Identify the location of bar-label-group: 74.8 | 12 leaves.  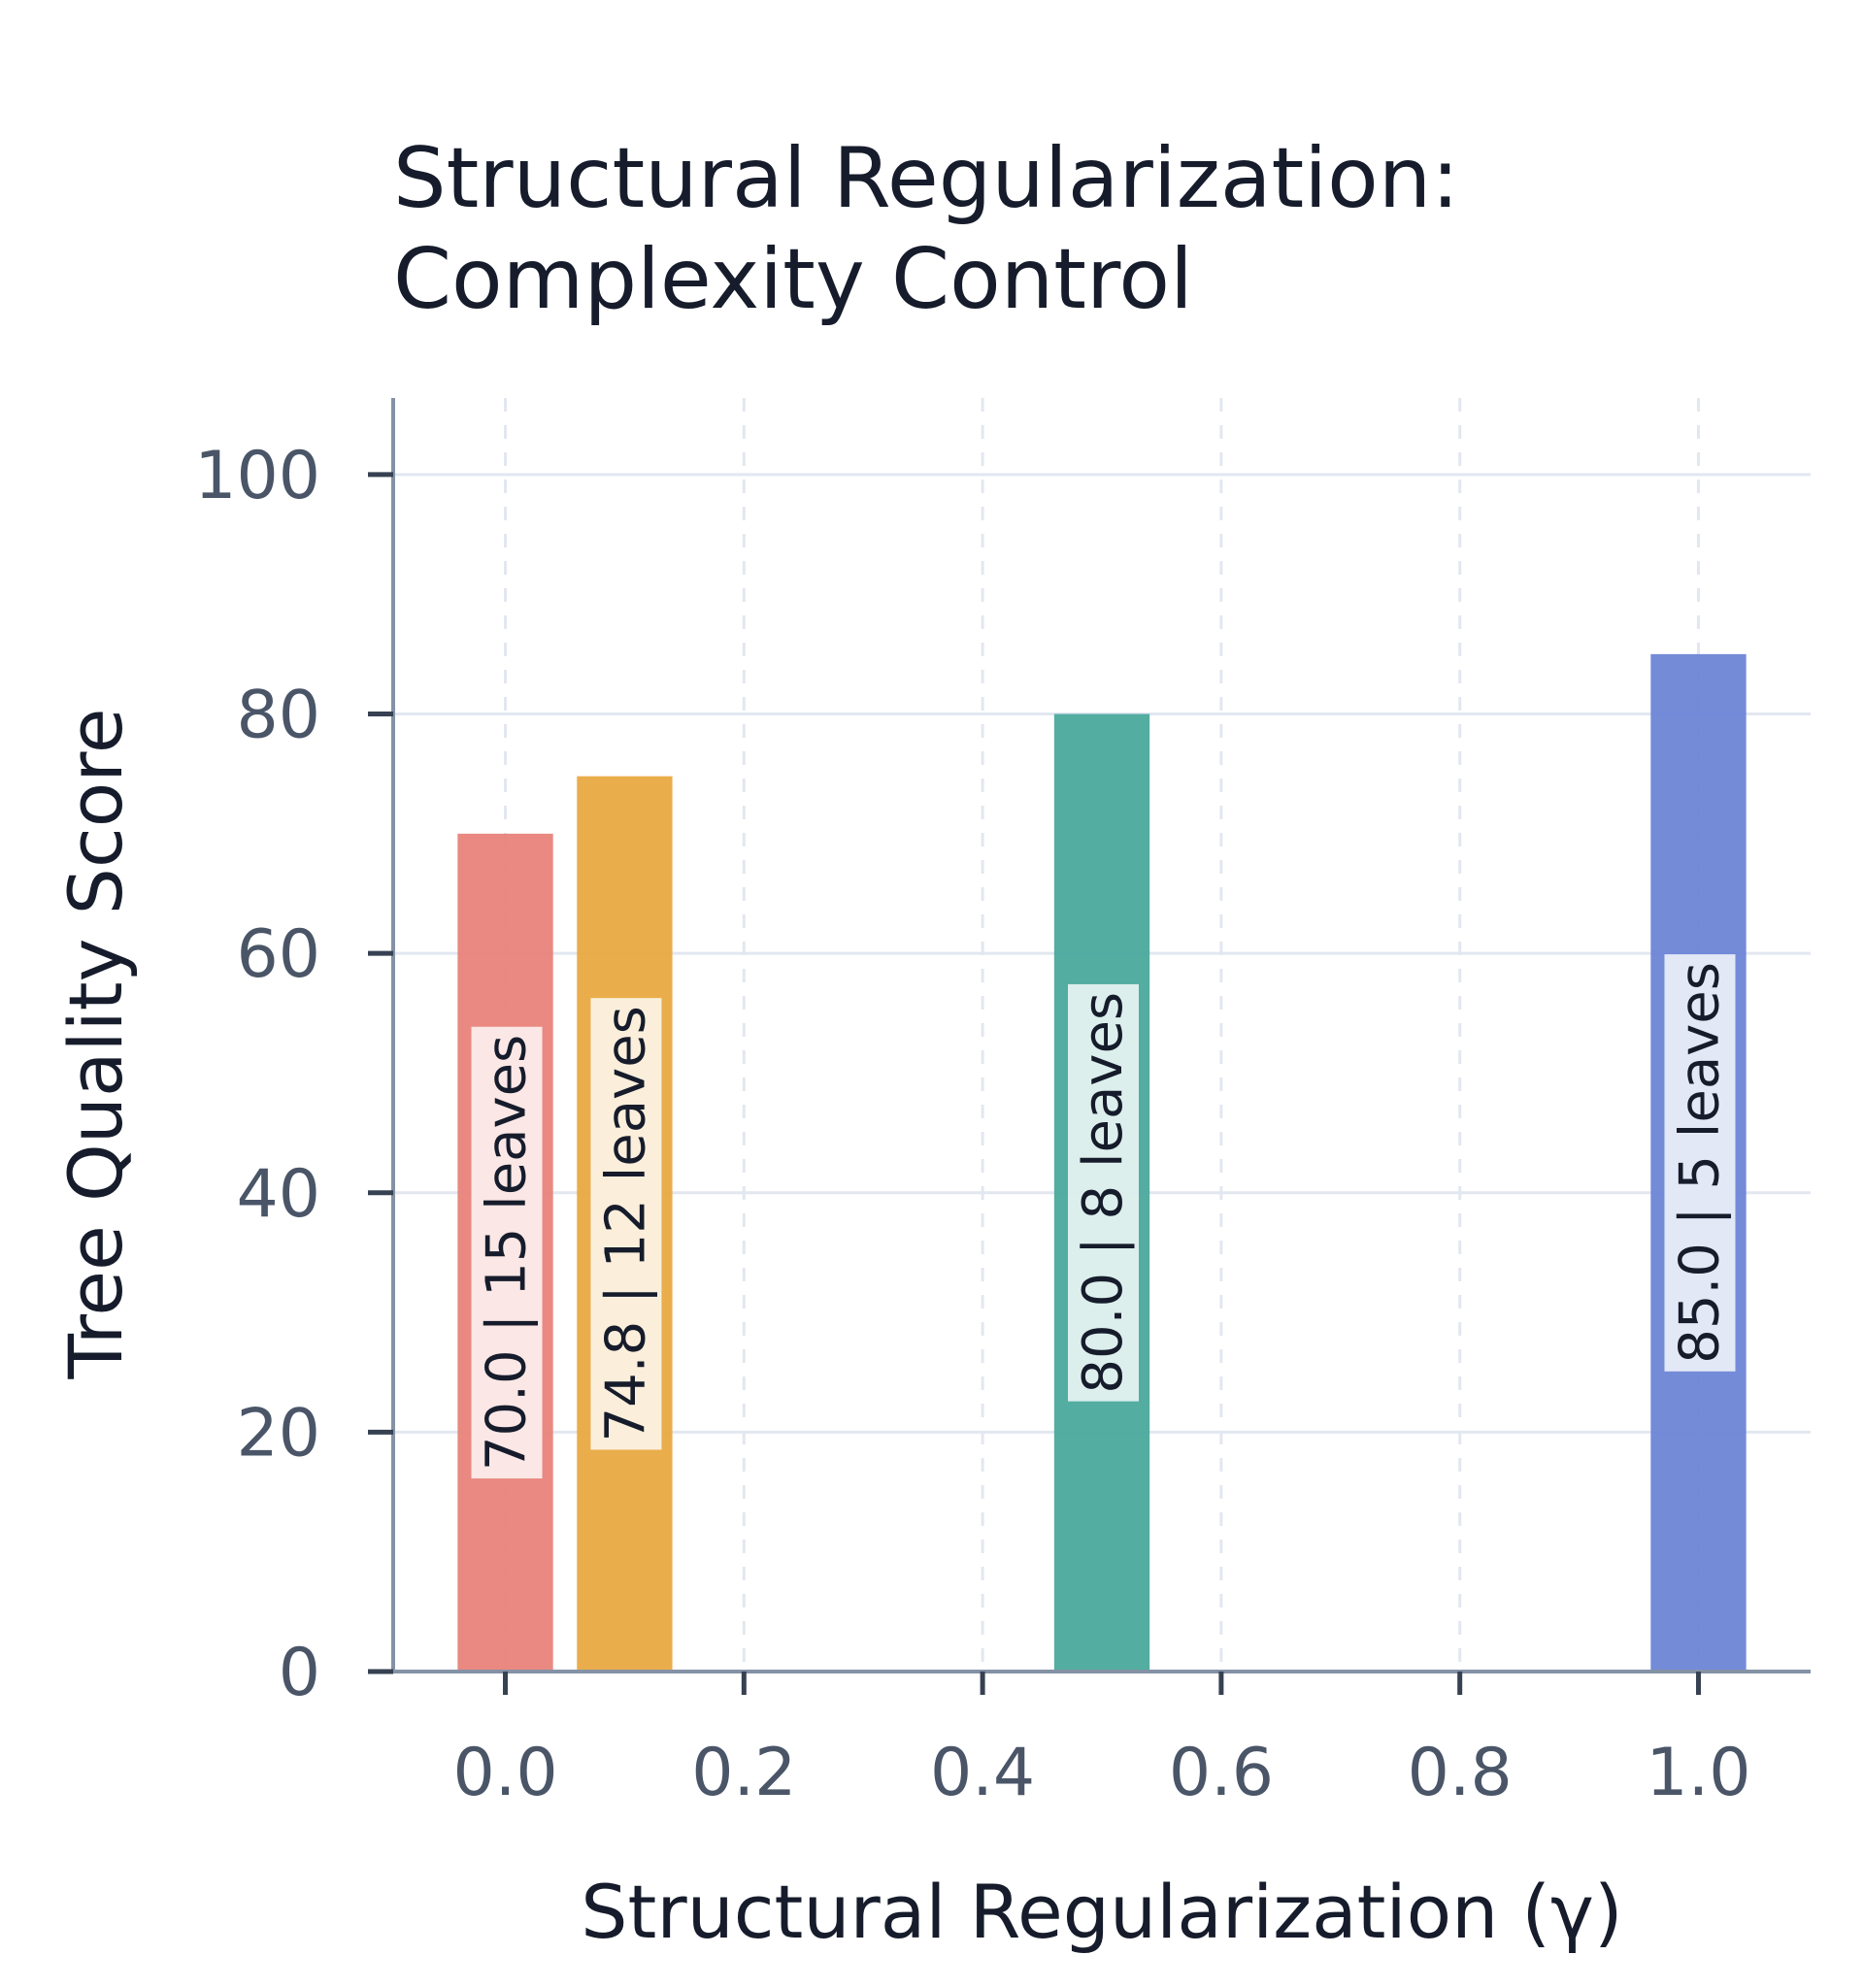
(626, 1224).